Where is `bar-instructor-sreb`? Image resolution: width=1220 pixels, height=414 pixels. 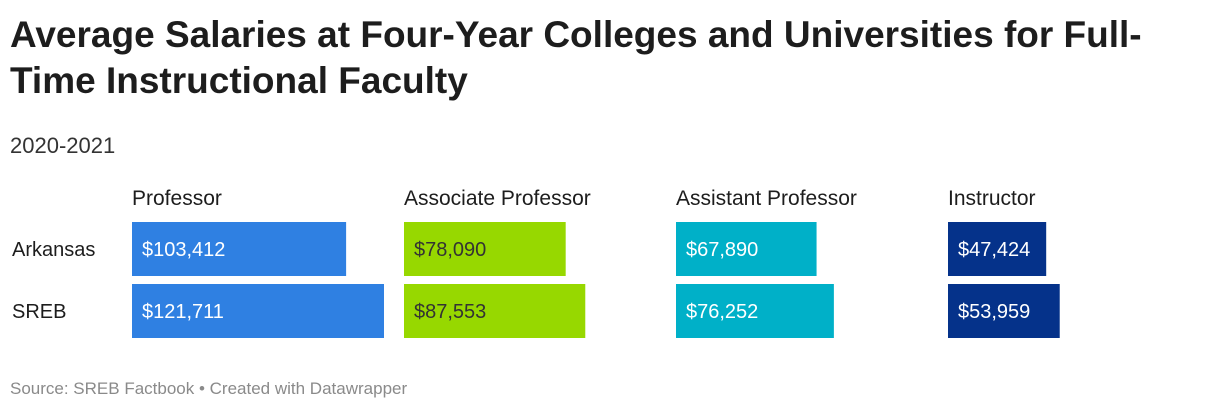
bar-instructor-sreb is located at coordinates (1004, 311).